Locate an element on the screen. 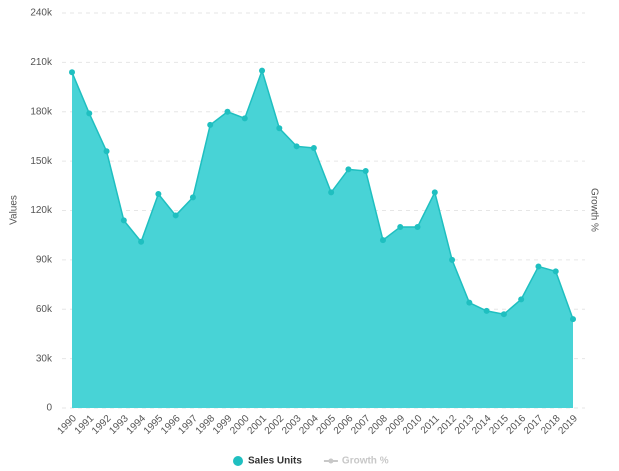  y-tick-label: 0 is located at coordinates (49, 408).